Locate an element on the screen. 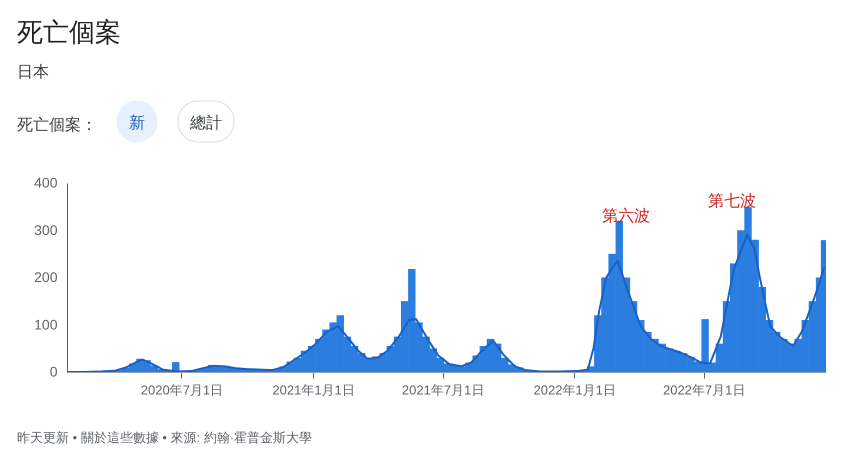  y-tick-label: 400 is located at coordinates (46, 182).